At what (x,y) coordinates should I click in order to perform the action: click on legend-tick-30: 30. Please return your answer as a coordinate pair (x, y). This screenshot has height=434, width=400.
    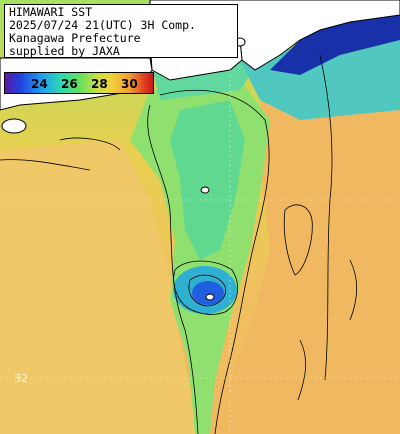
    Looking at the image, I should click on (129, 84).